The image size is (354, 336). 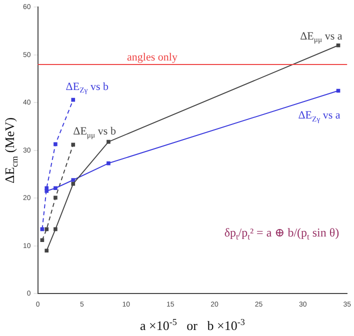 I want to click on y-axis-title: ΔEcm (MeV), so click(x=11, y=150).